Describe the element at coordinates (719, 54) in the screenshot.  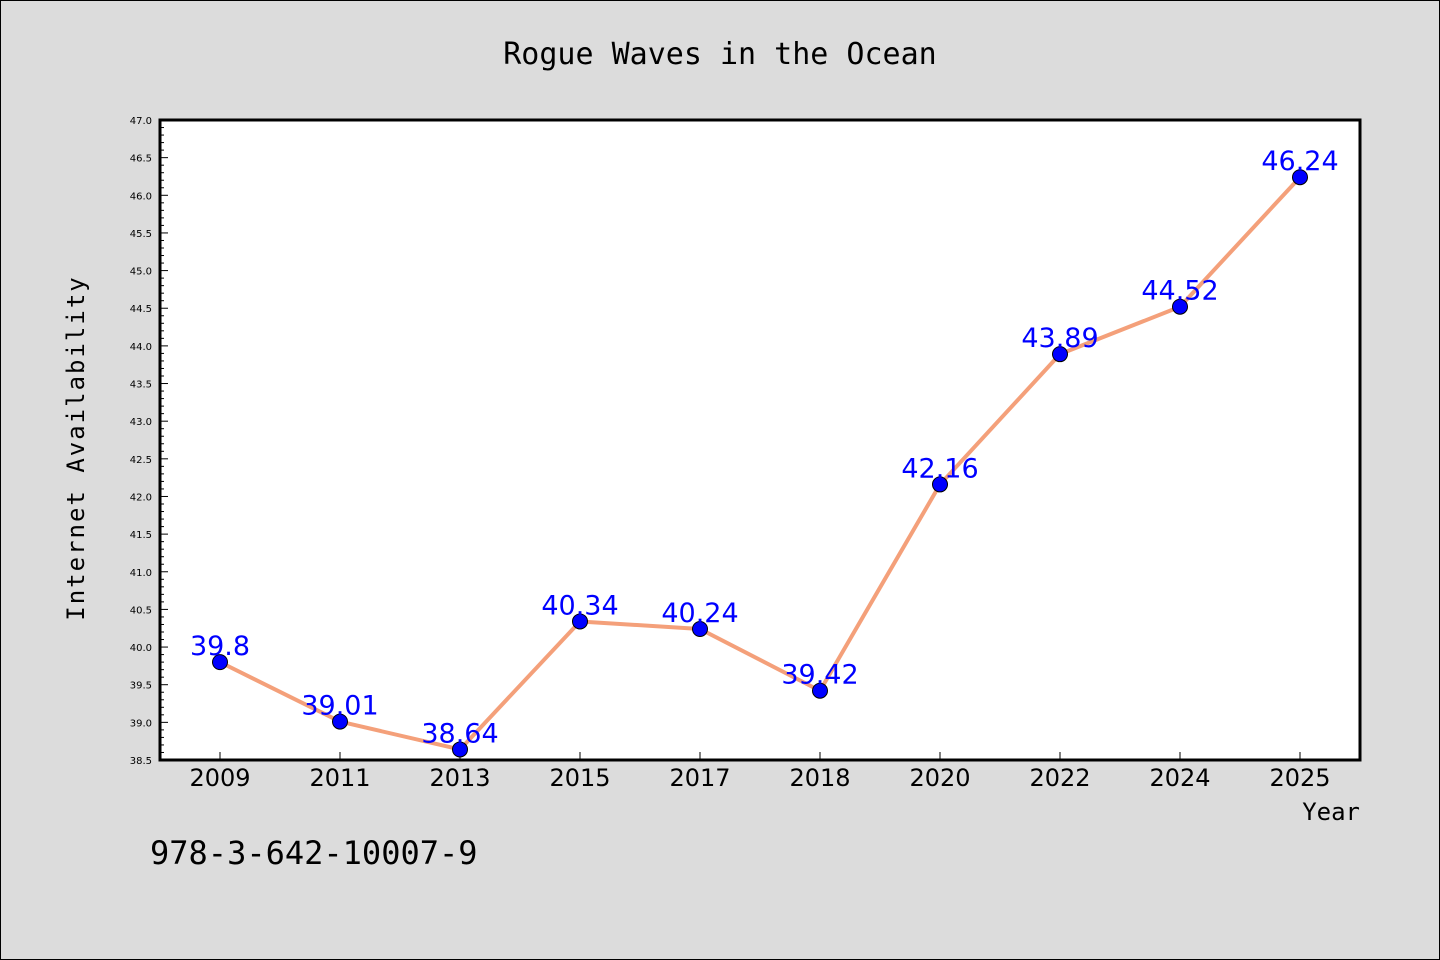
I see `chart-title: Rogue Waves in the Ocean` at that location.